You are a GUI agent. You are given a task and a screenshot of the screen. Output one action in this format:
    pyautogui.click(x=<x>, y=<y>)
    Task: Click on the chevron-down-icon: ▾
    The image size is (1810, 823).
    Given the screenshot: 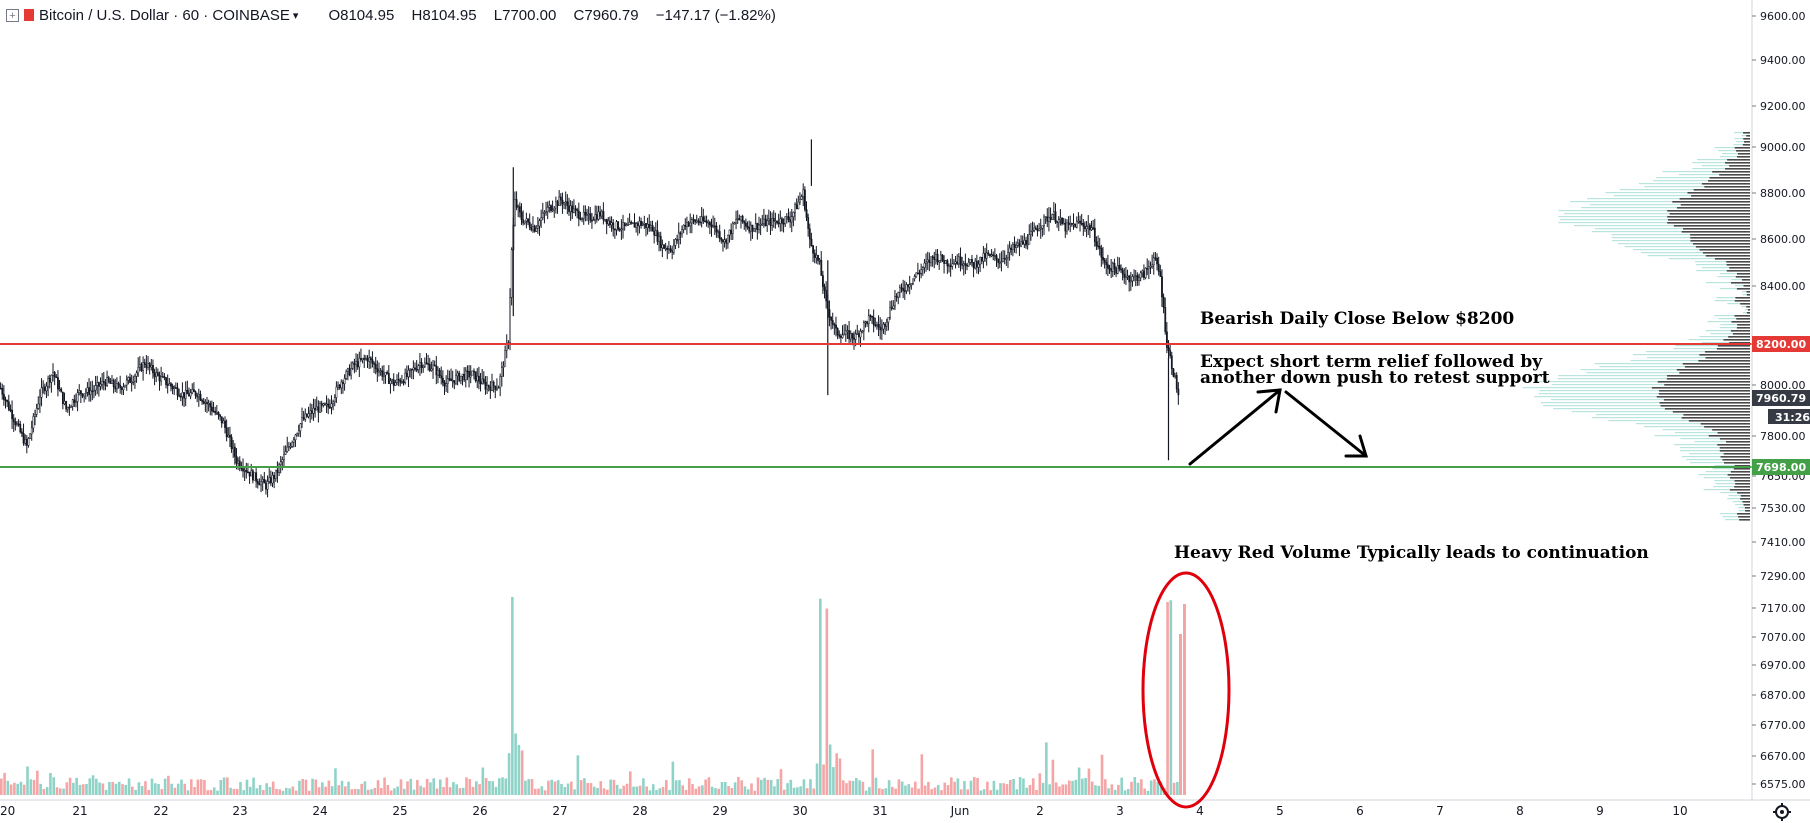 What is the action you would take?
    pyautogui.click(x=295, y=15)
    